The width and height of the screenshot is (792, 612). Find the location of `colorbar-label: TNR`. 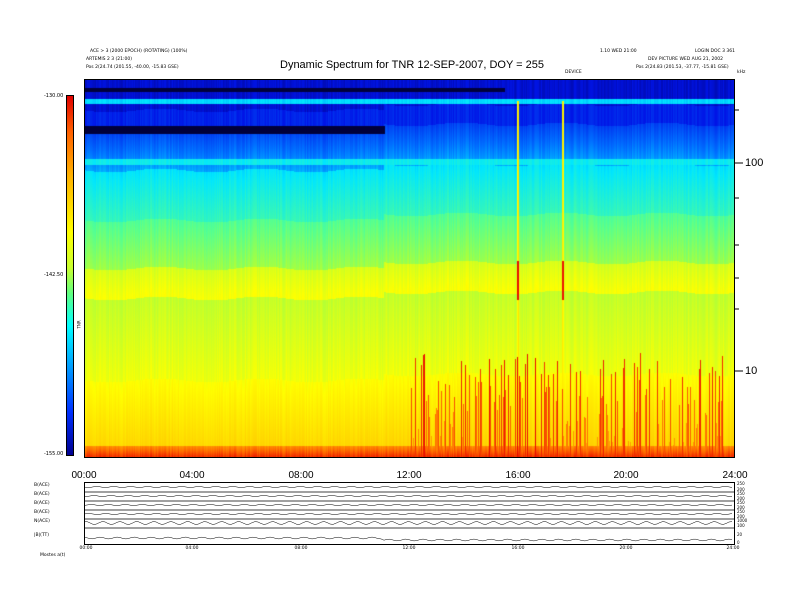

colorbar-label: TNR is located at coordinates (79, 324).